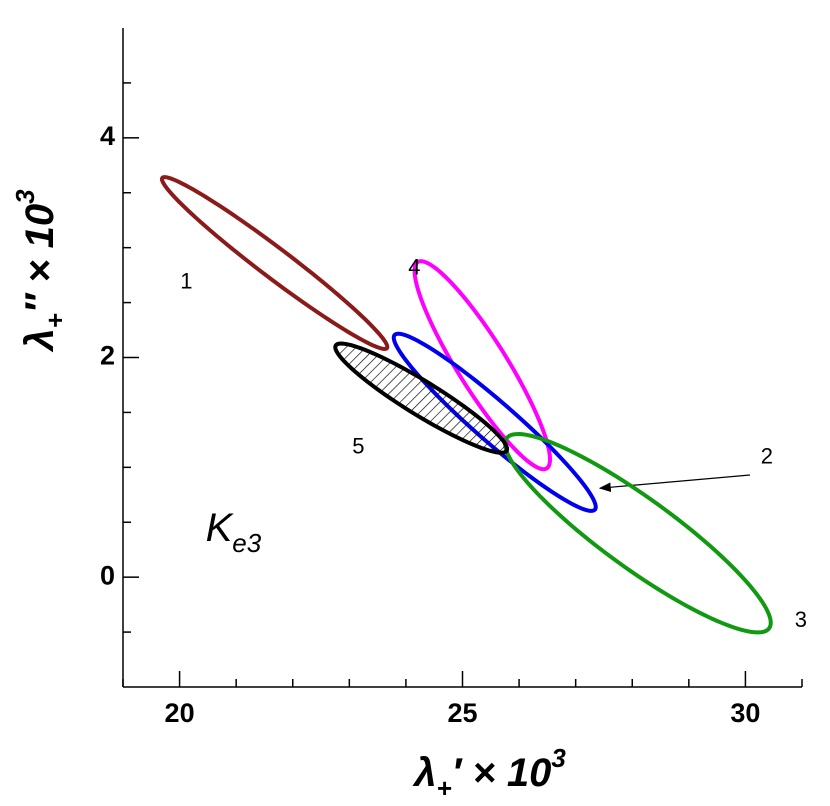 The height and width of the screenshot is (806, 830). What do you see at coordinates (358, 445) in the screenshot?
I see `ellipse-label: 5` at bounding box center [358, 445].